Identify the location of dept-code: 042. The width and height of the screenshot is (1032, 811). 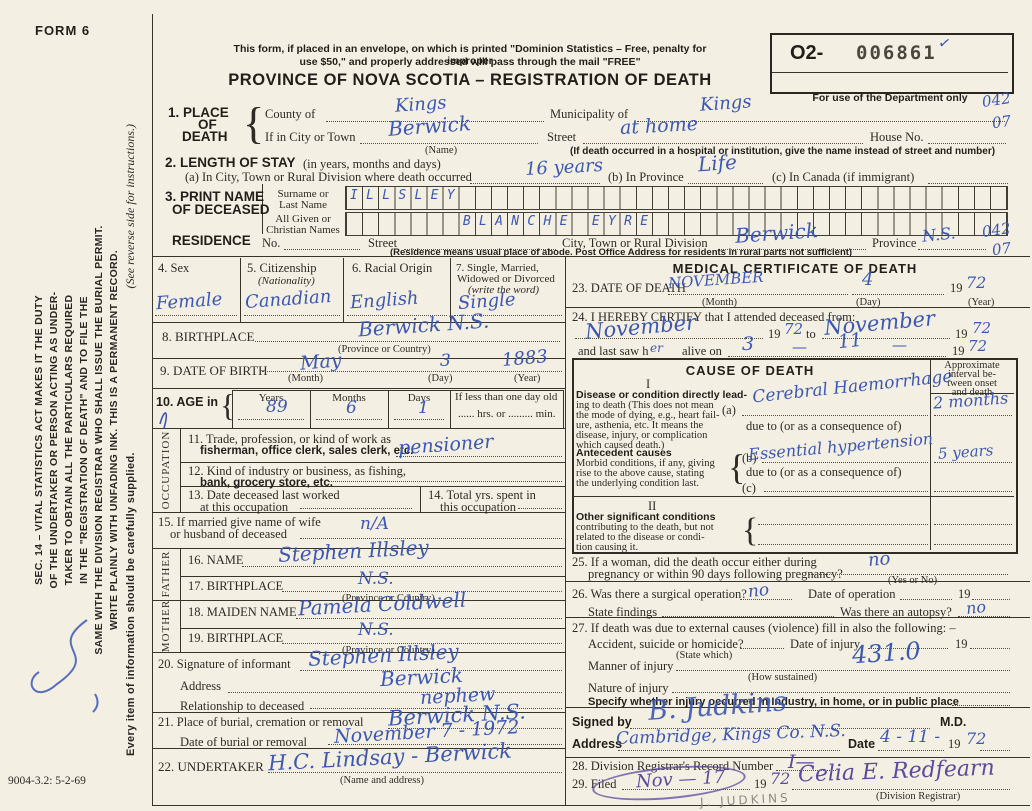
(996, 100).